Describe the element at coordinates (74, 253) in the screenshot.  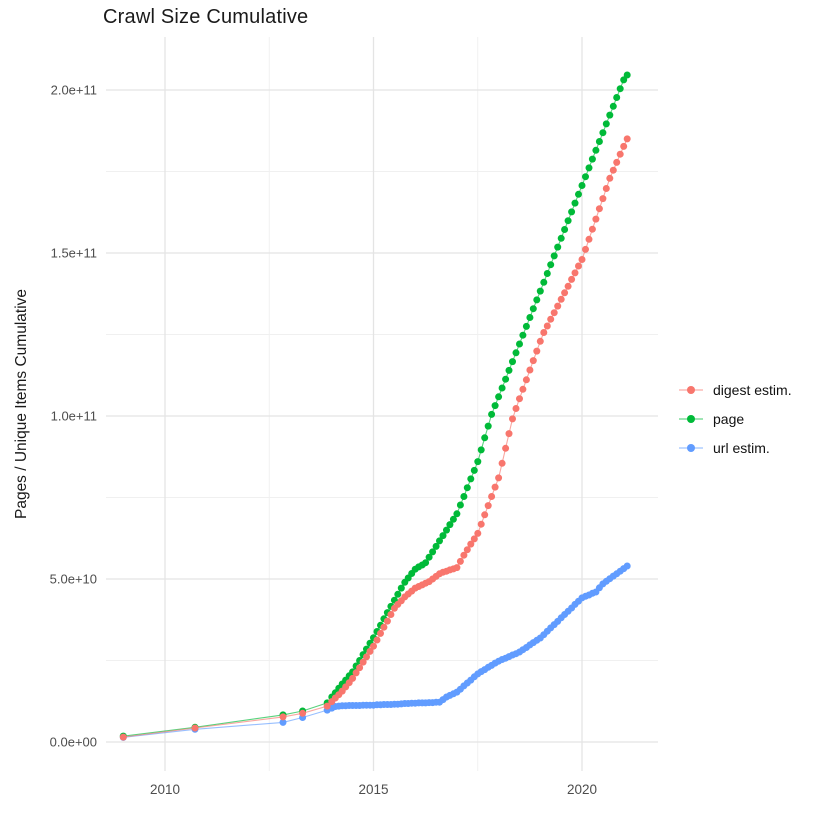
I see `y-tick-label: 1.5e+11` at that location.